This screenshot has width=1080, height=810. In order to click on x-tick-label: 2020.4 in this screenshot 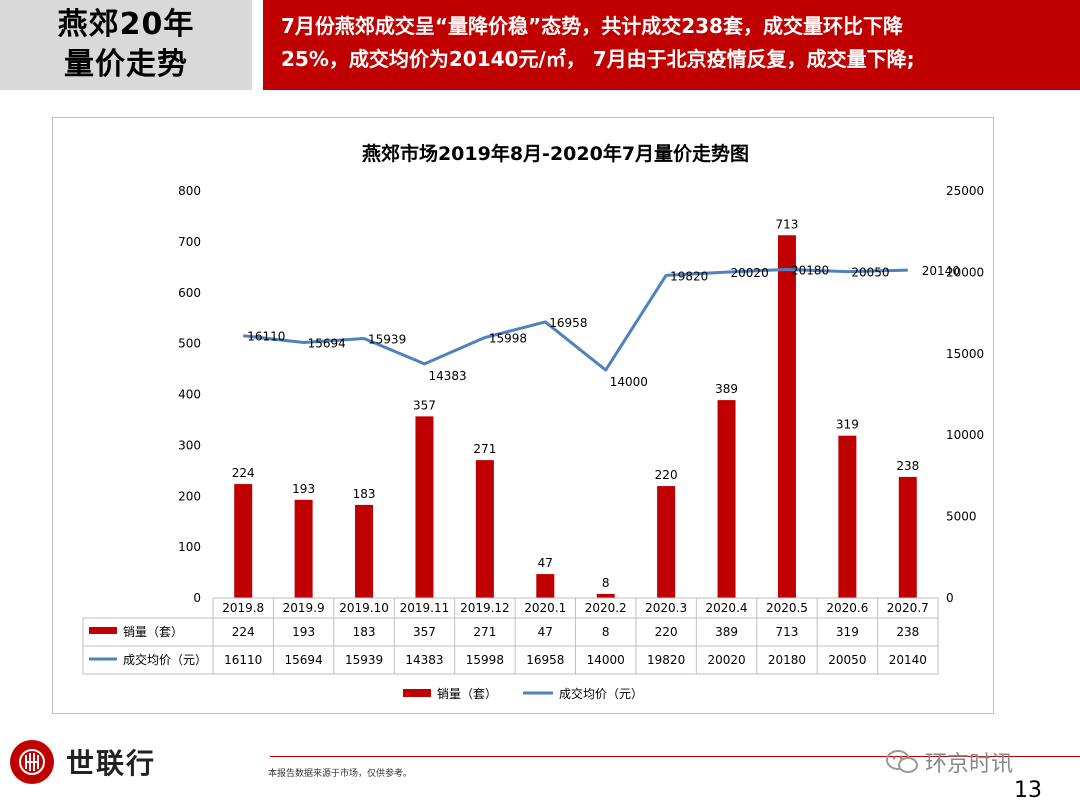, I will do `click(727, 608)`.